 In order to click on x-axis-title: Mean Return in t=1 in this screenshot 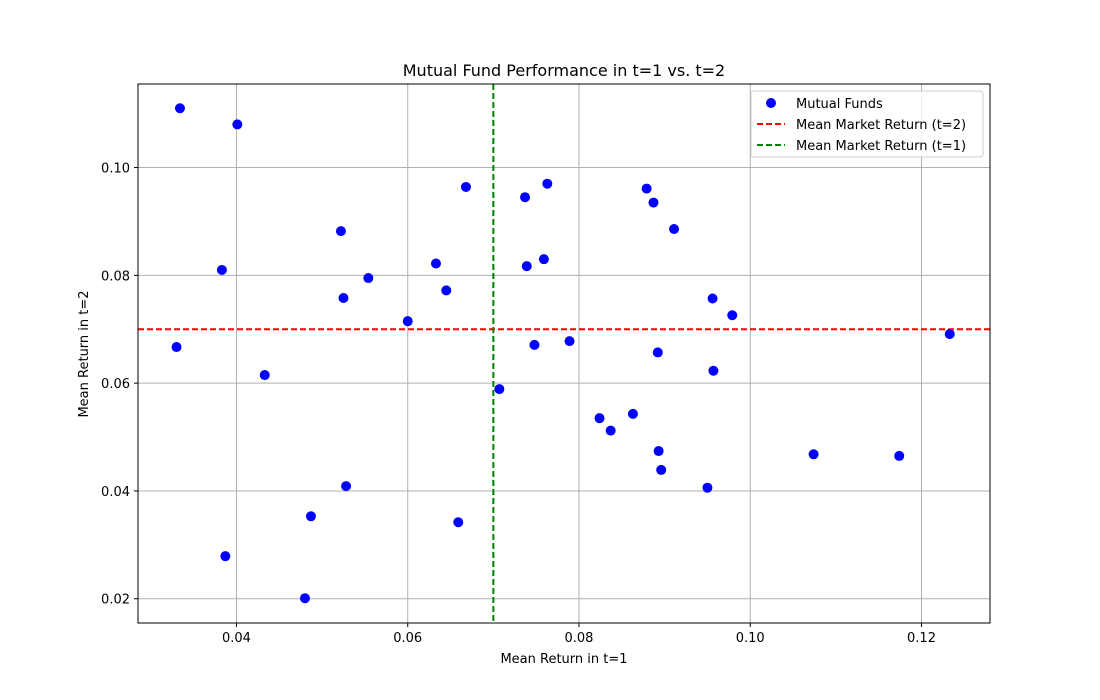, I will do `click(563, 659)`.